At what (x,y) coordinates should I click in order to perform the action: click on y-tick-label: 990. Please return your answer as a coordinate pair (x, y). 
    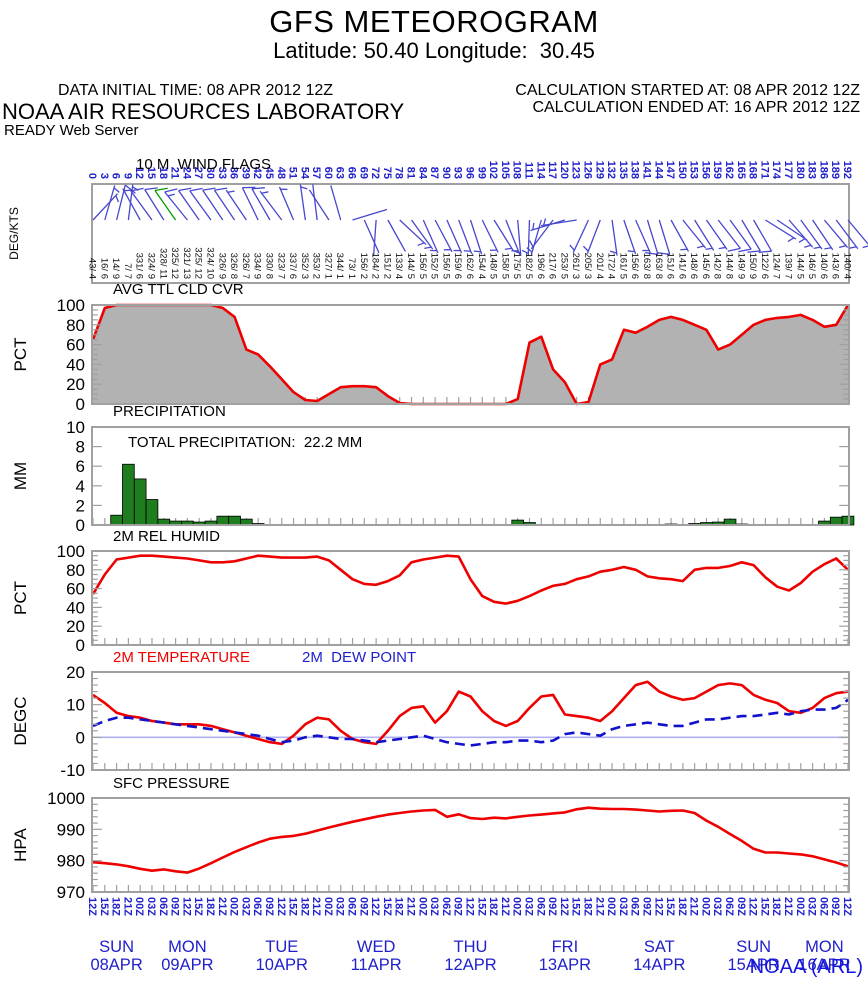
    Looking at the image, I should click on (71, 829).